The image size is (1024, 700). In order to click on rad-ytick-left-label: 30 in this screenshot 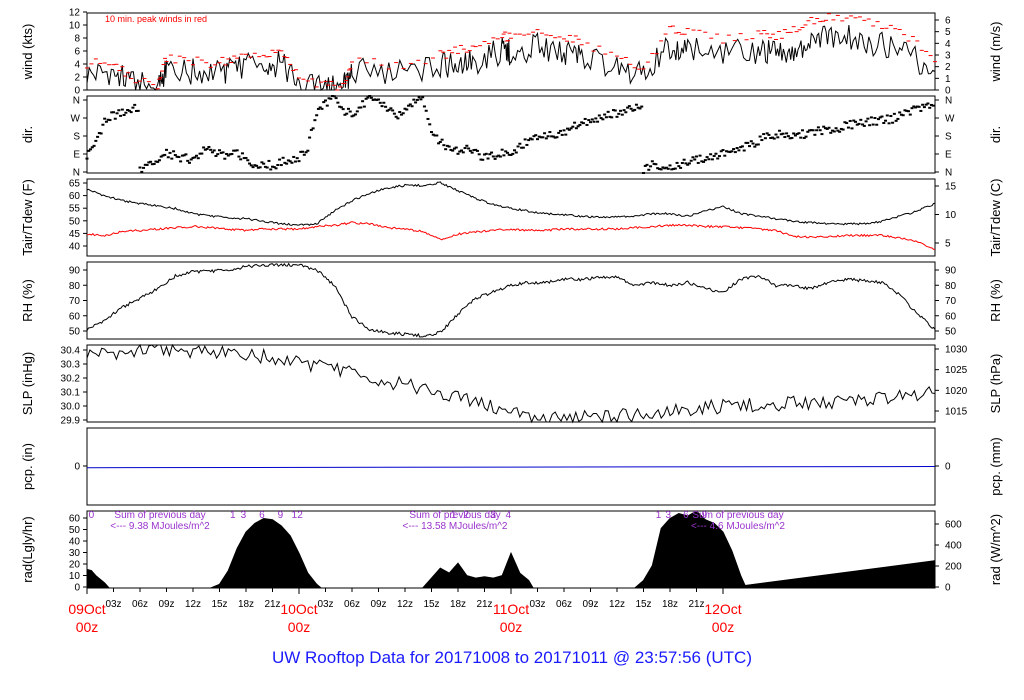, I will do `click(75, 553)`.